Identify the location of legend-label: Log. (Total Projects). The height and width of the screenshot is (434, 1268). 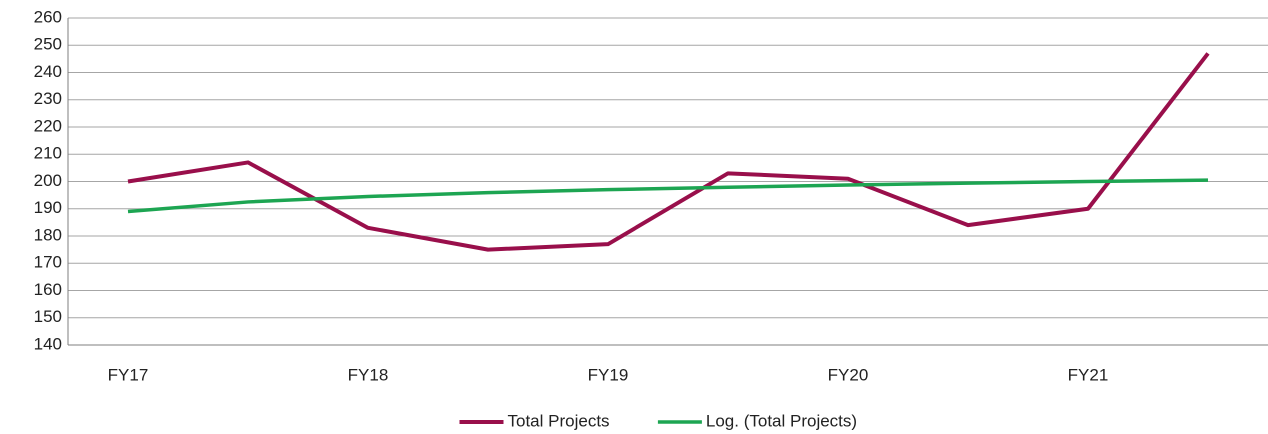
(781, 420).